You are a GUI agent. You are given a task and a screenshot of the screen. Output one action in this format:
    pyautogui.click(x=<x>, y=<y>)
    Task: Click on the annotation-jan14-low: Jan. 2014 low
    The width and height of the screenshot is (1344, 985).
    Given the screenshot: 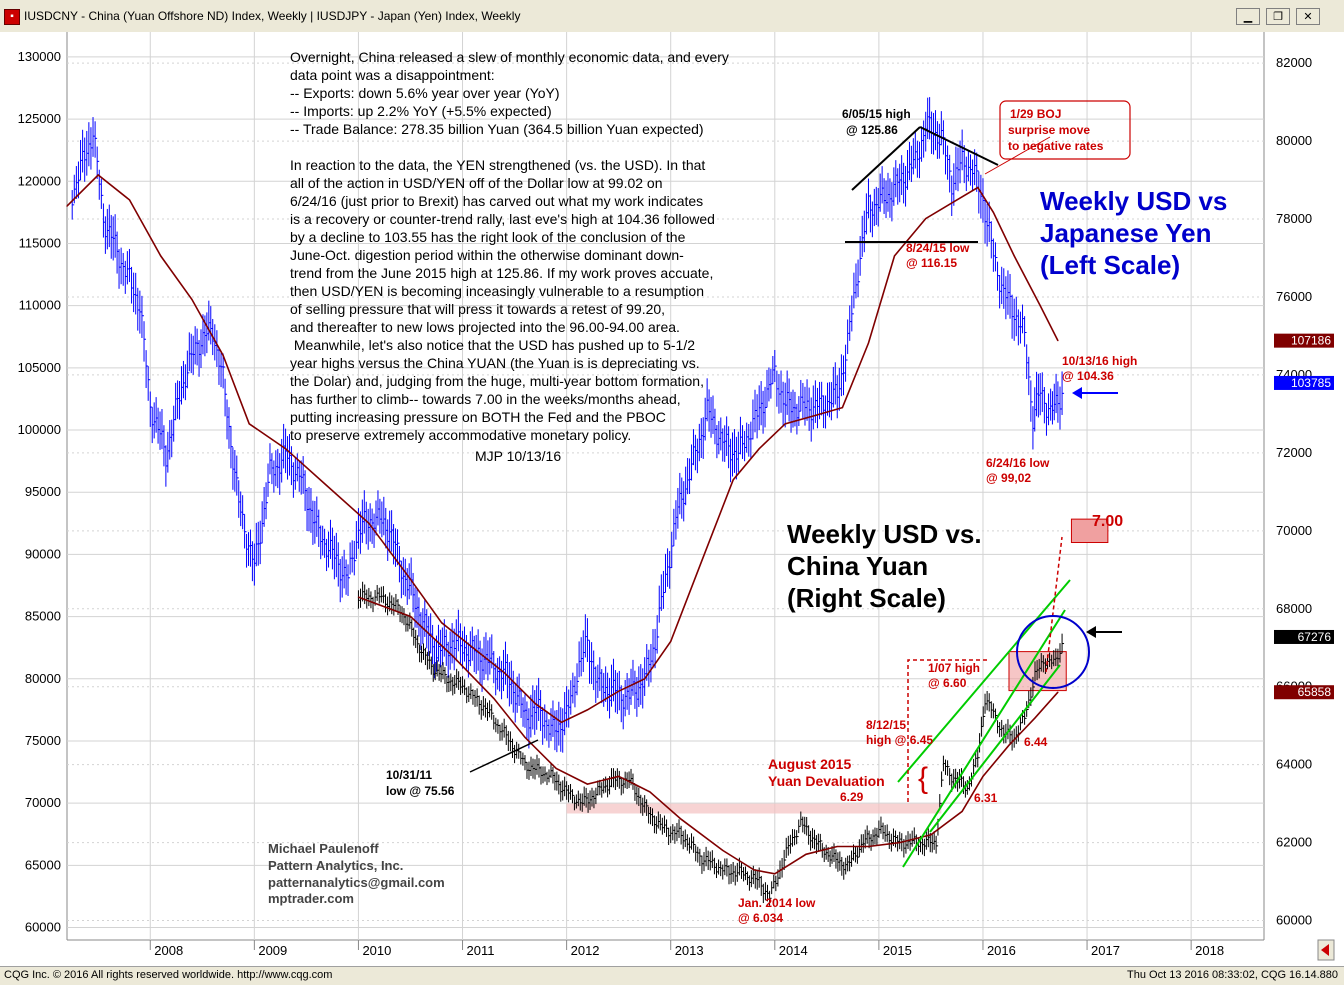 What is the action you would take?
    pyautogui.click(x=777, y=903)
    